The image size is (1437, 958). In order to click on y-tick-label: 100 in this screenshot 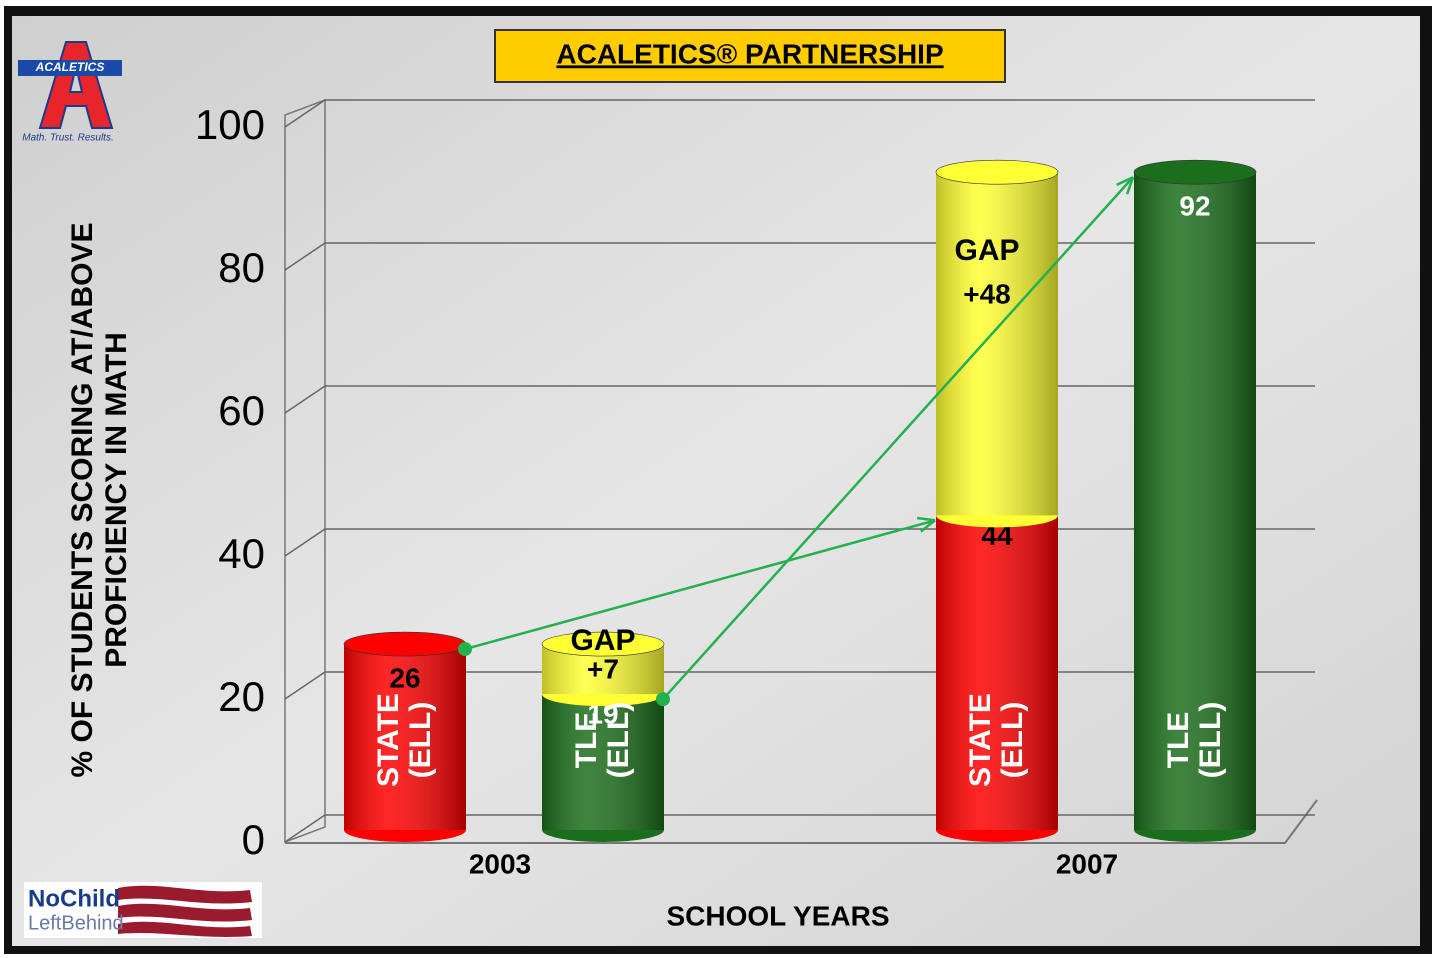, I will do `click(230, 124)`.